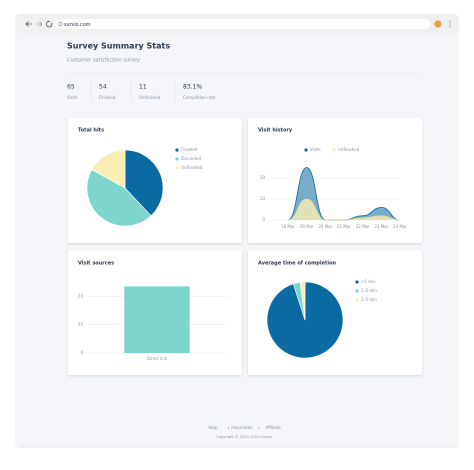 The width and height of the screenshot is (474, 470). Describe the element at coordinates (107, 97) in the screenshot. I see `stat-label: Finished` at that location.